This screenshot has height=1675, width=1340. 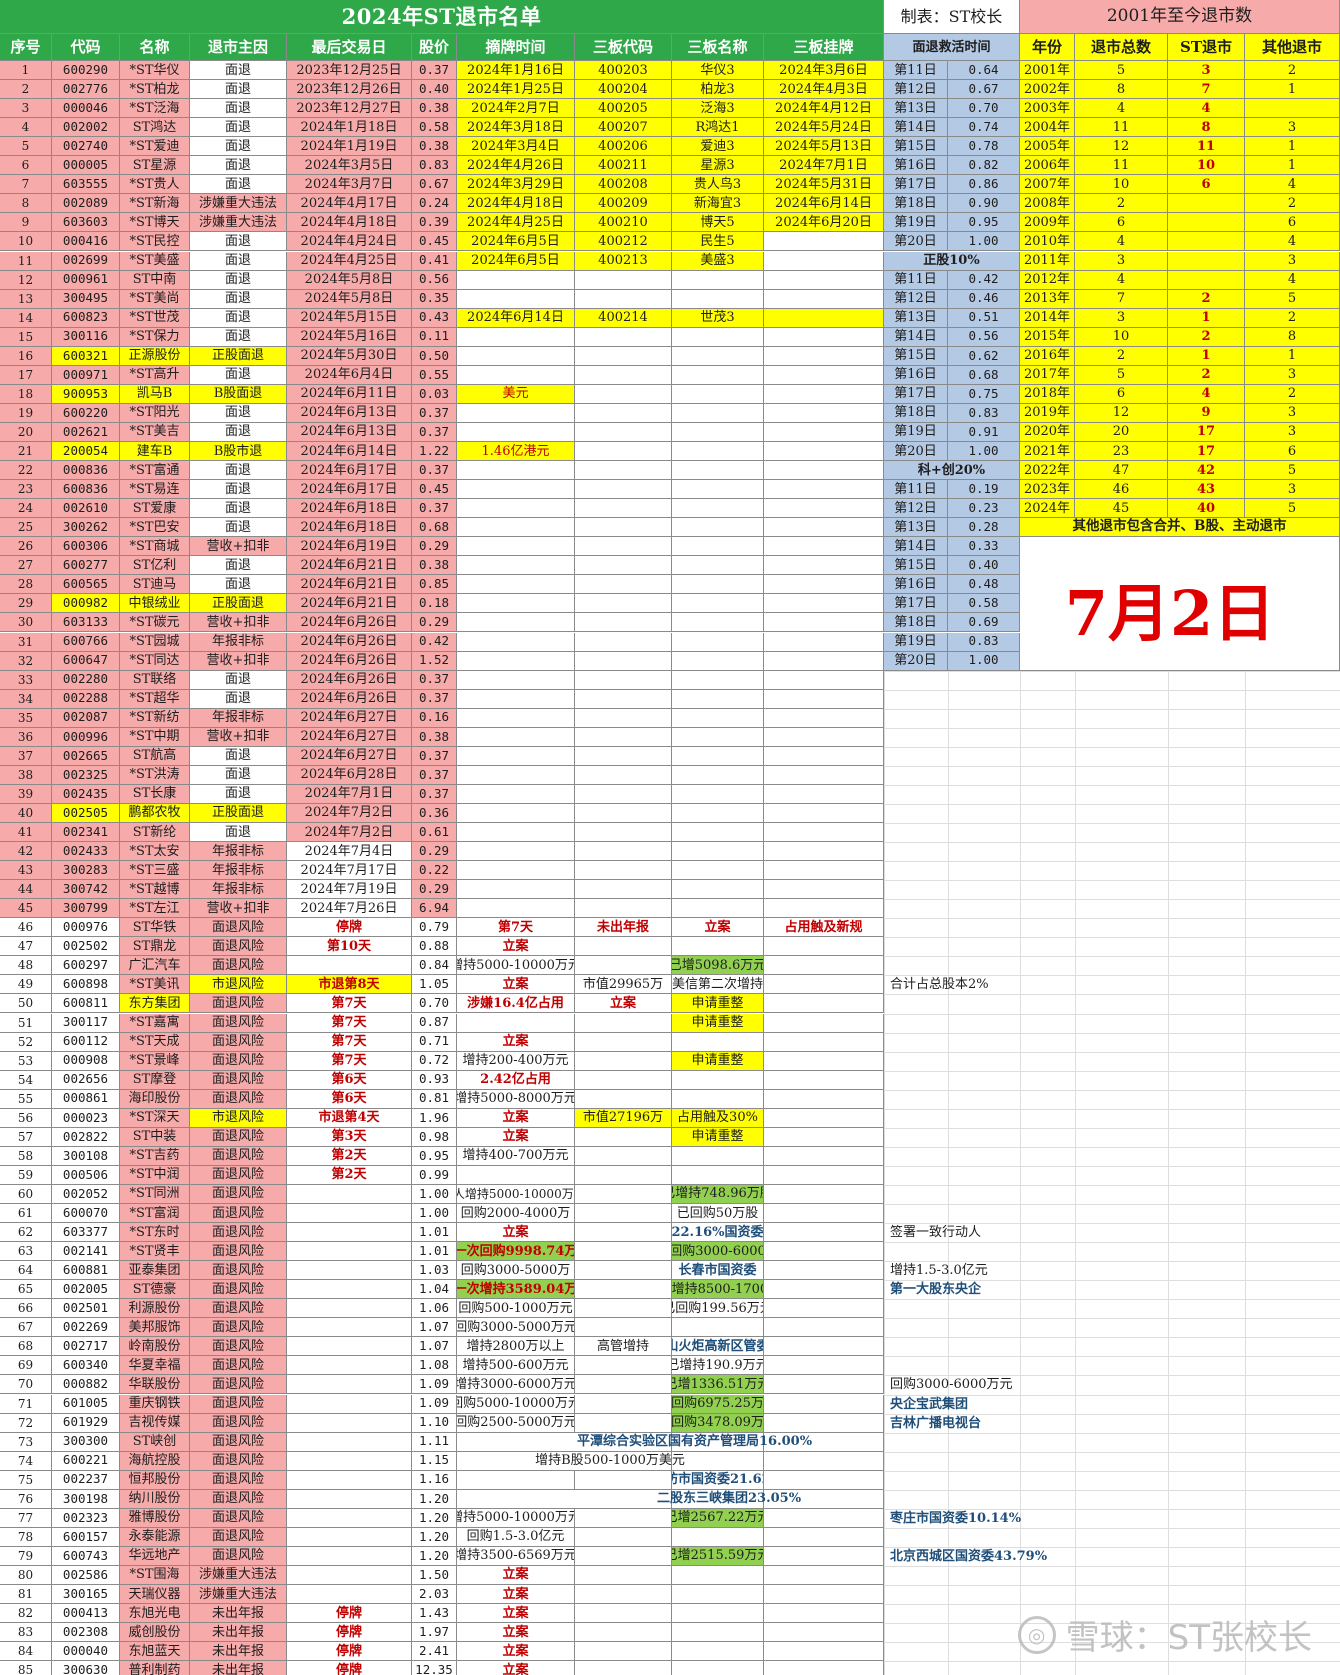 I want to click on table-cell-代码: 000982, so click(x=86, y=604).